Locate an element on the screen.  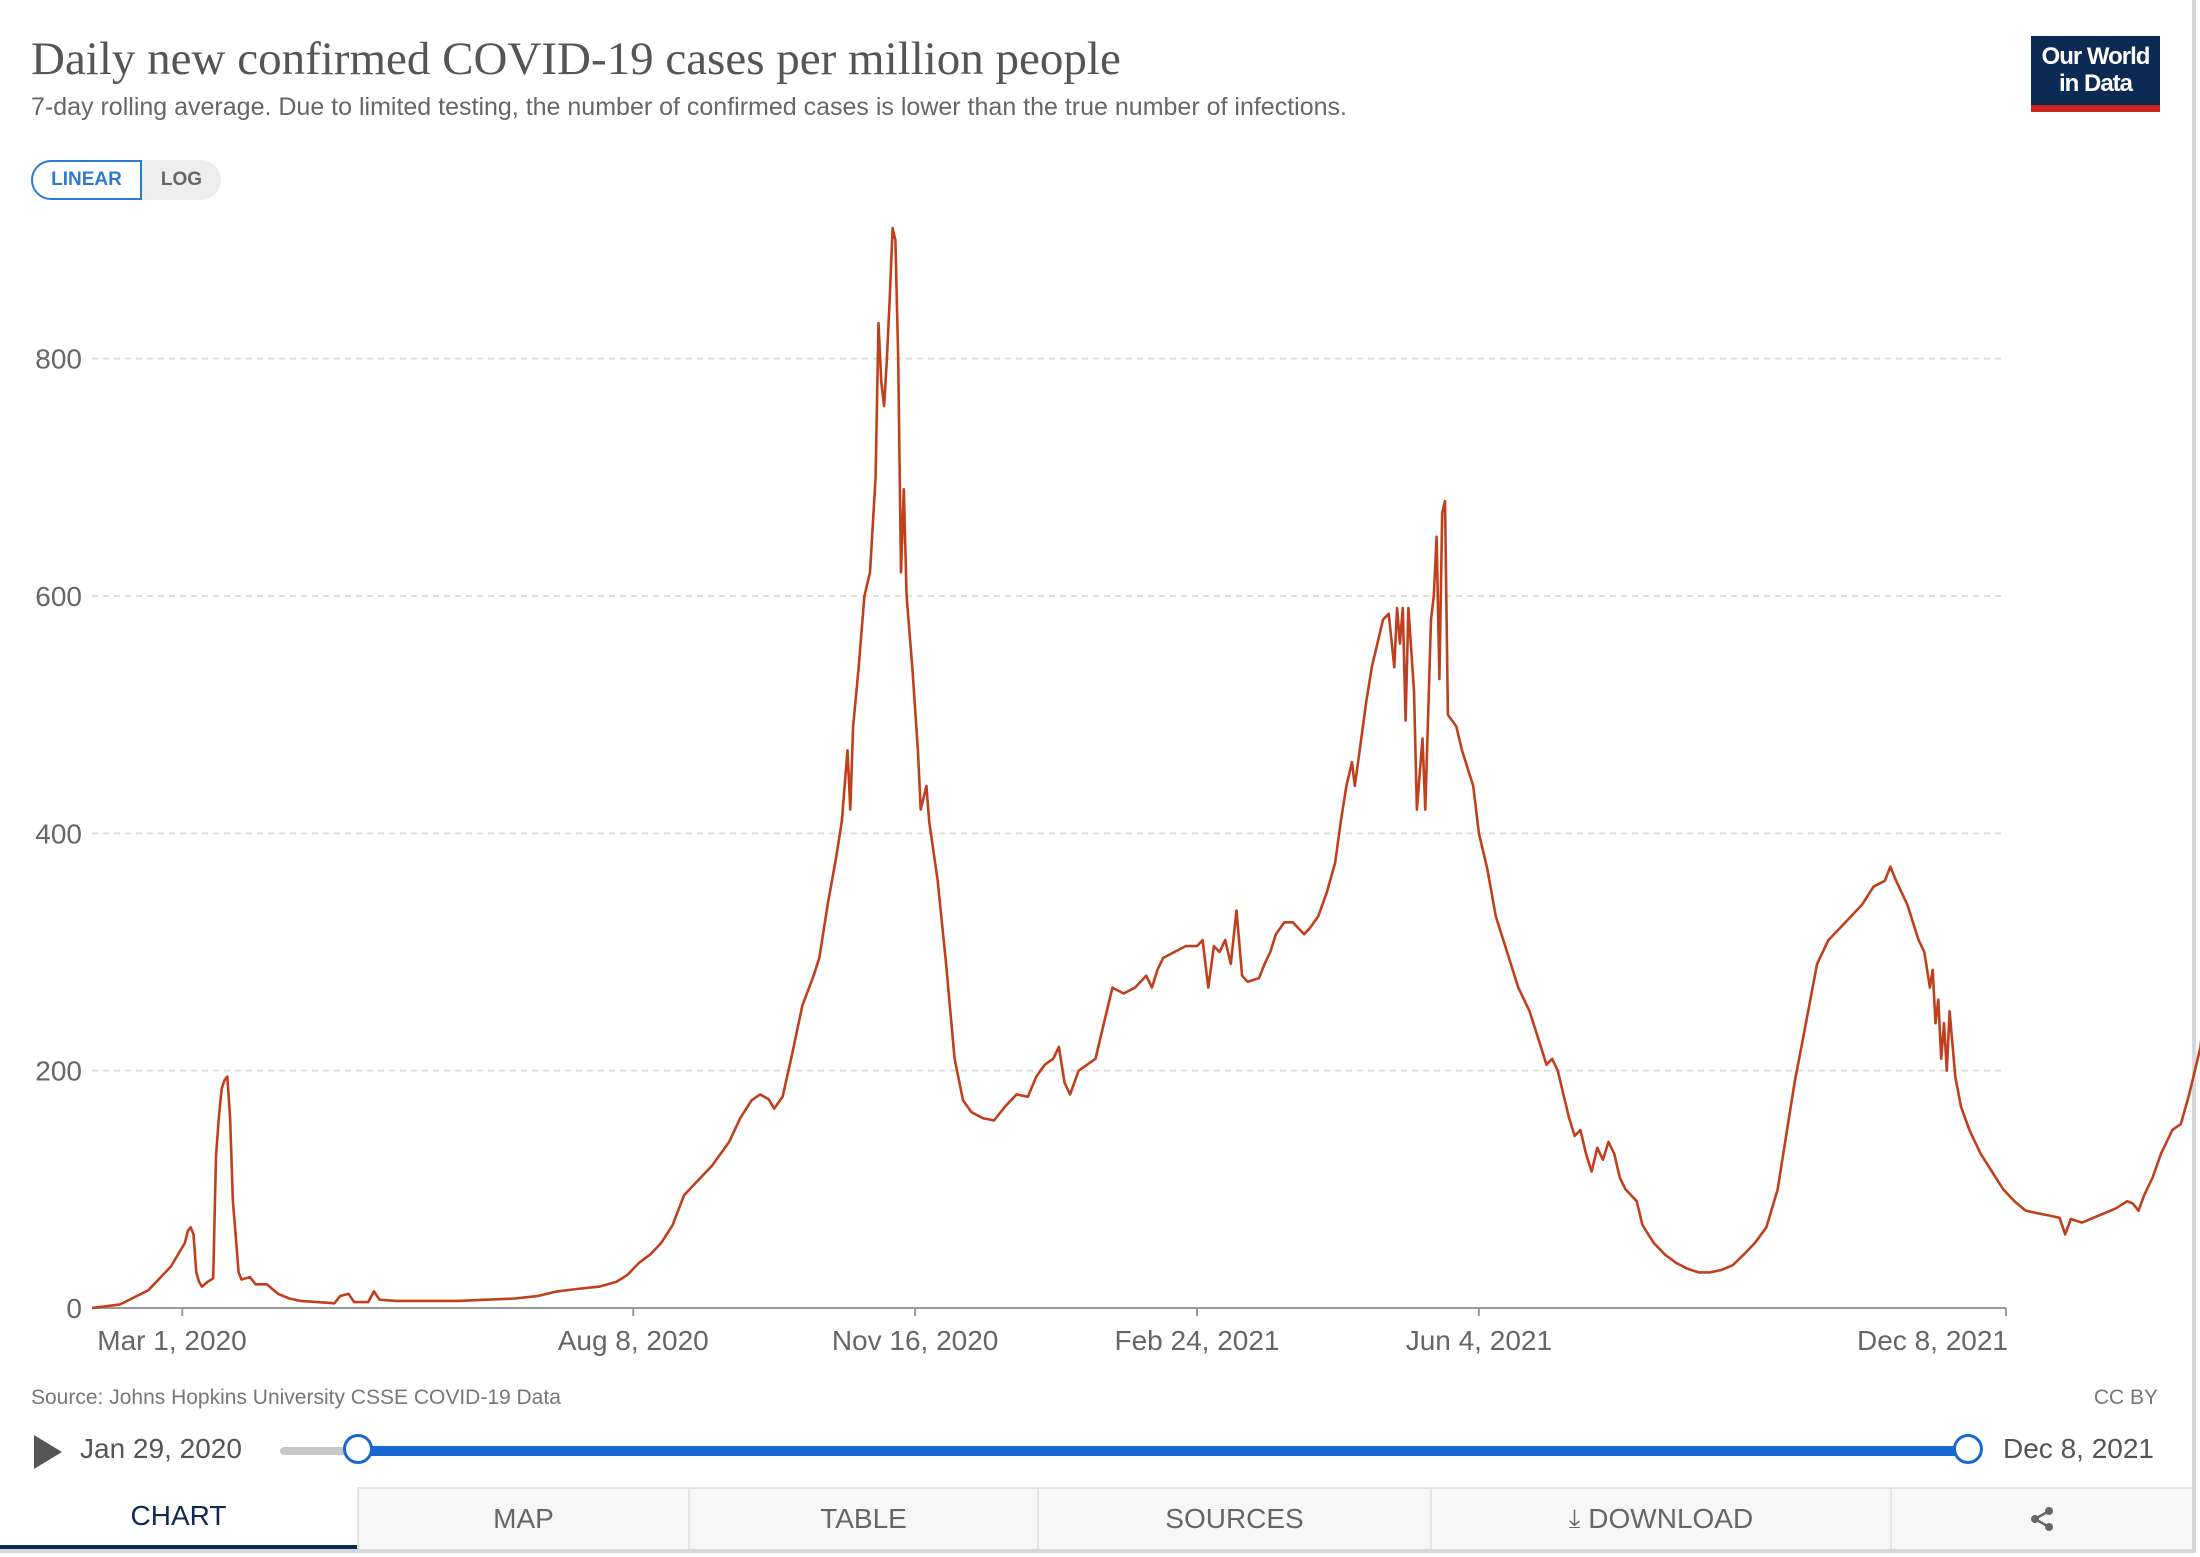
y-tick-label-400: 400 is located at coordinates (58, 833).